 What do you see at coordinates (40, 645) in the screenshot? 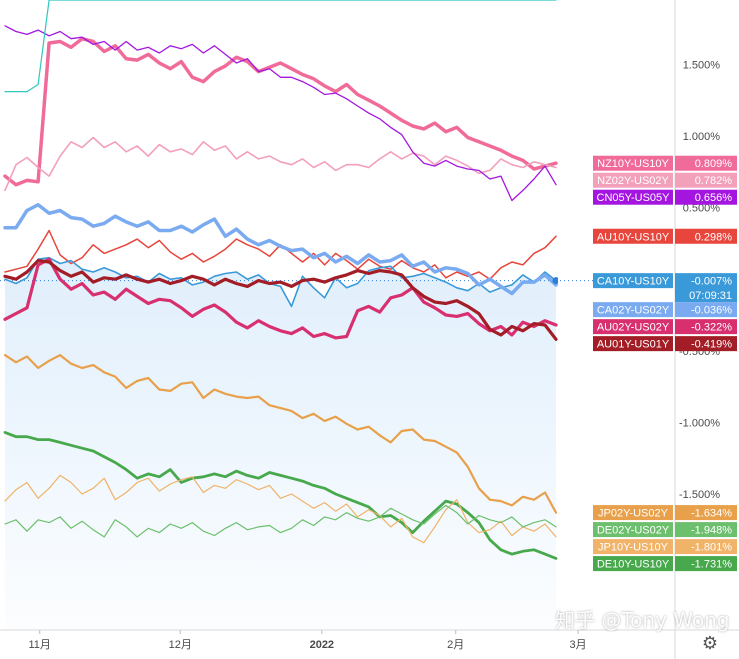
I see `x-tick-label: 11月` at bounding box center [40, 645].